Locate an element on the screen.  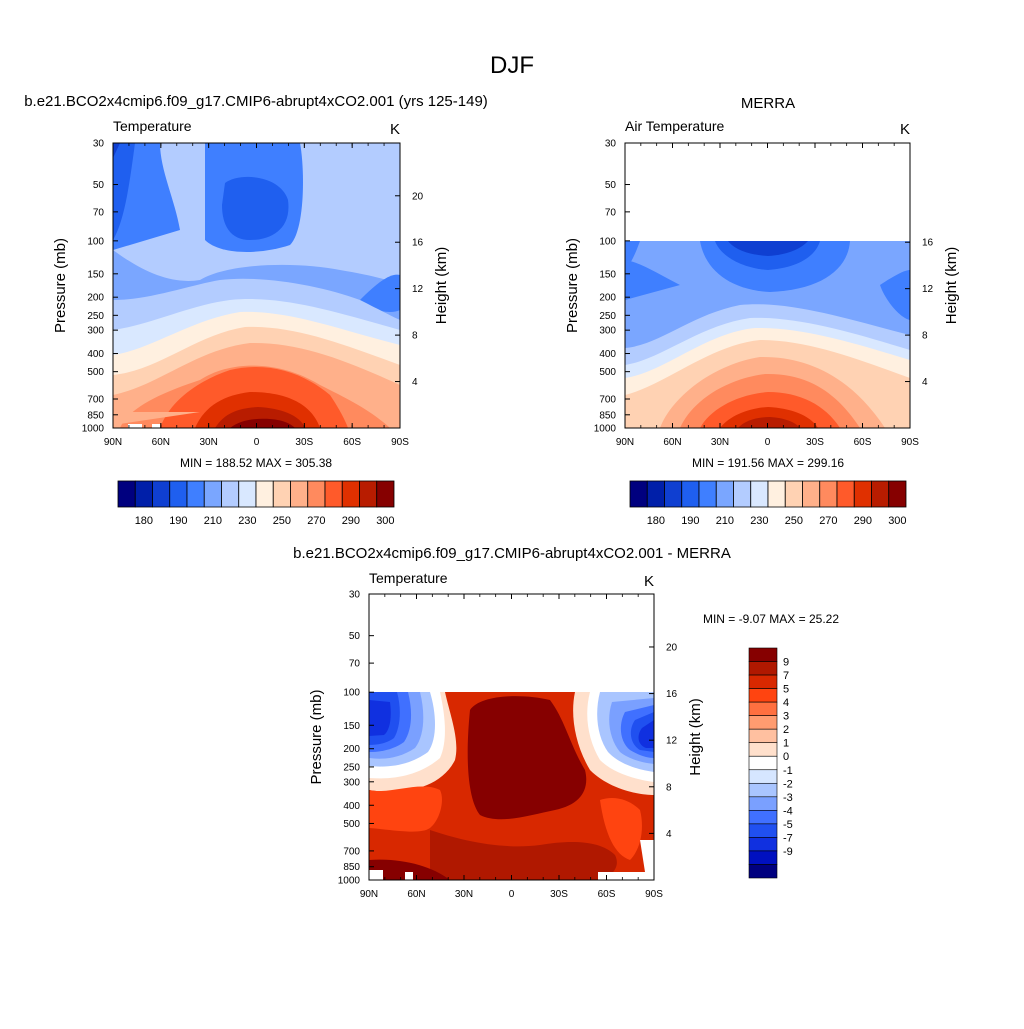
x-tick-label: 30N is located at coordinates (208, 442).